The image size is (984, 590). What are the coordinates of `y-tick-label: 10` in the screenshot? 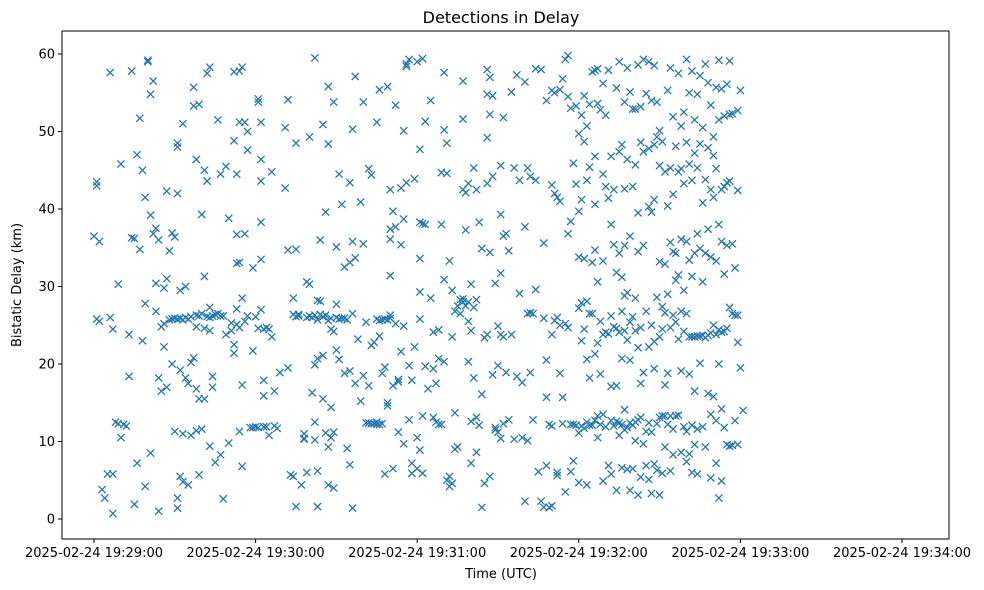 It's located at (46, 442).